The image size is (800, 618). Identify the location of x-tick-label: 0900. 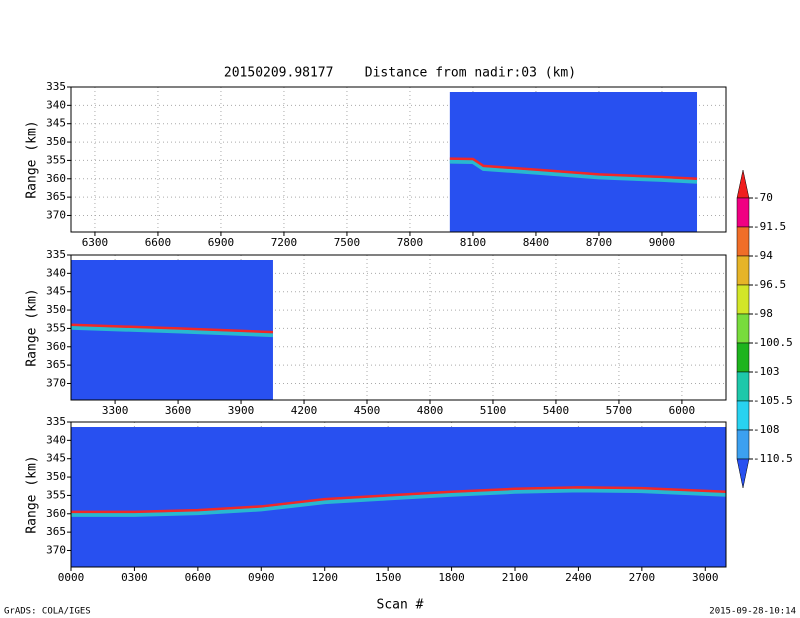
(261, 577).